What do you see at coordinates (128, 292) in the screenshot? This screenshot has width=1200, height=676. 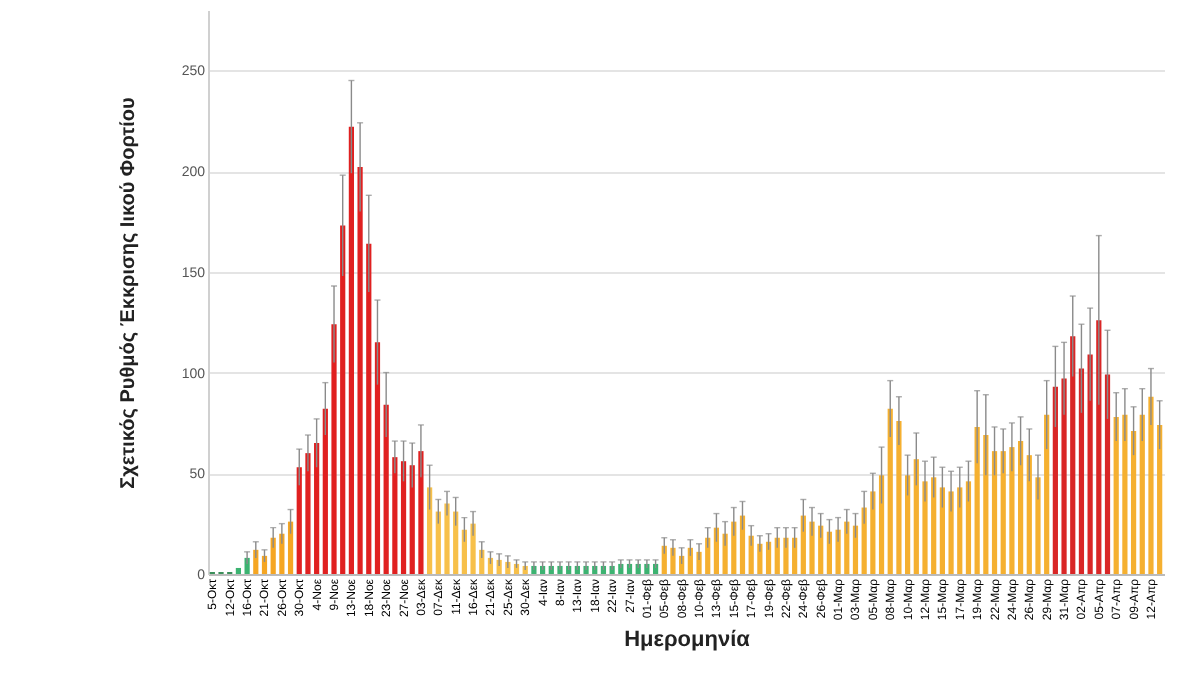 I see `y-axis-title: Σχετικός Ρυθμός Έκκρισης Ιικού Φορτίου` at bounding box center [128, 292].